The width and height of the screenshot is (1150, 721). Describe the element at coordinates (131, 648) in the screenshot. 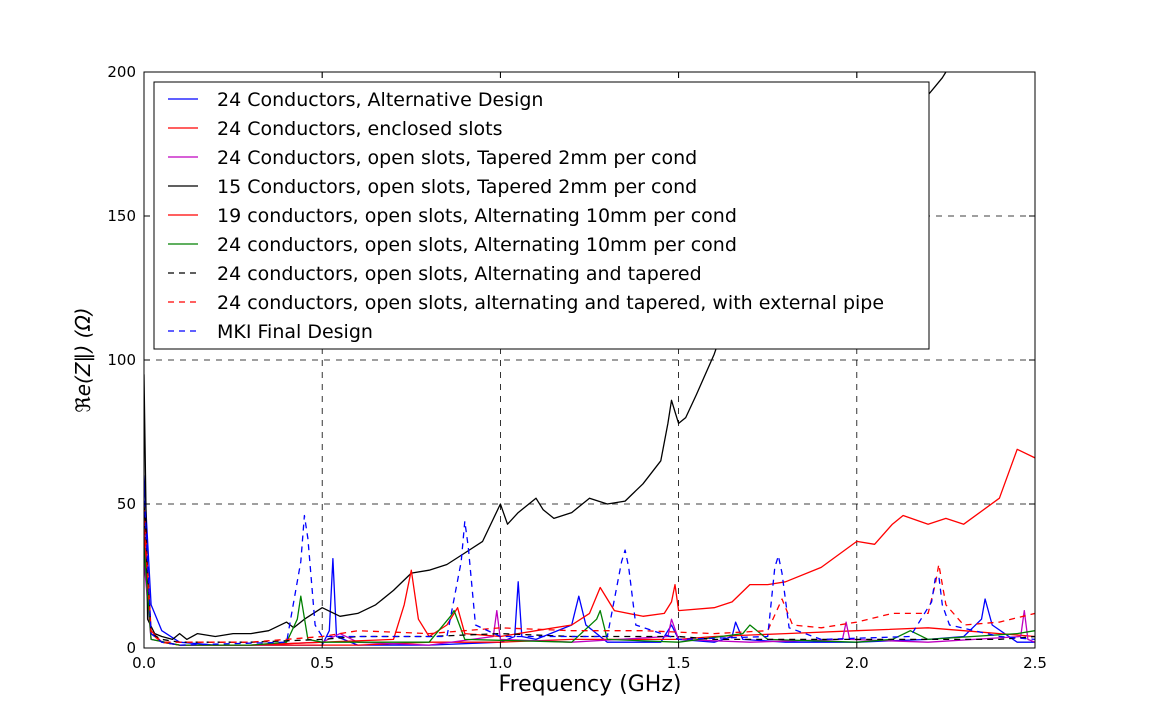

I see `y-tick-label: 0` at that location.